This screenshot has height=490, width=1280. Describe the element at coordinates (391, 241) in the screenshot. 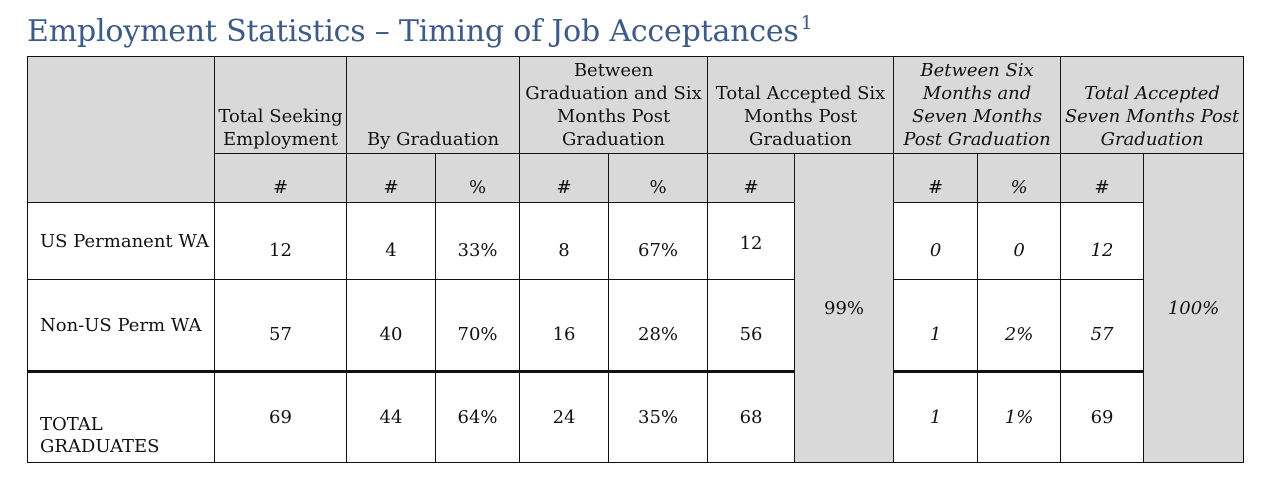

I see `cell-by-grad-count: 4` at that location.